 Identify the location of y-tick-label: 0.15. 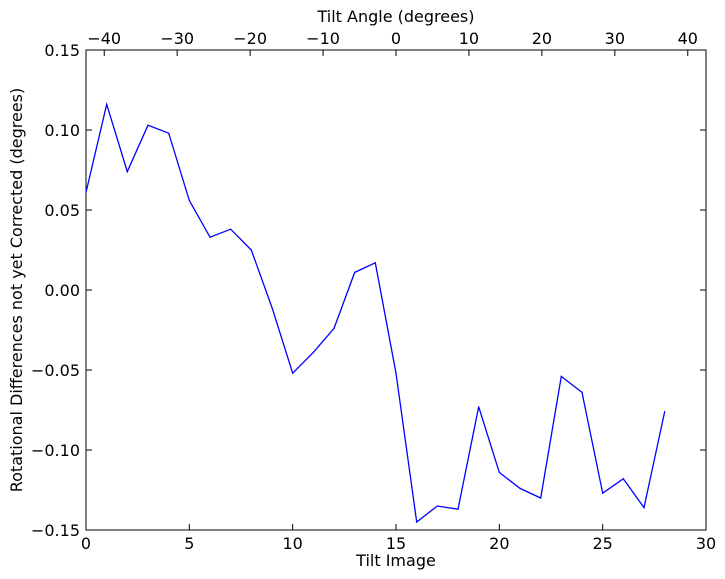
(62, 50).